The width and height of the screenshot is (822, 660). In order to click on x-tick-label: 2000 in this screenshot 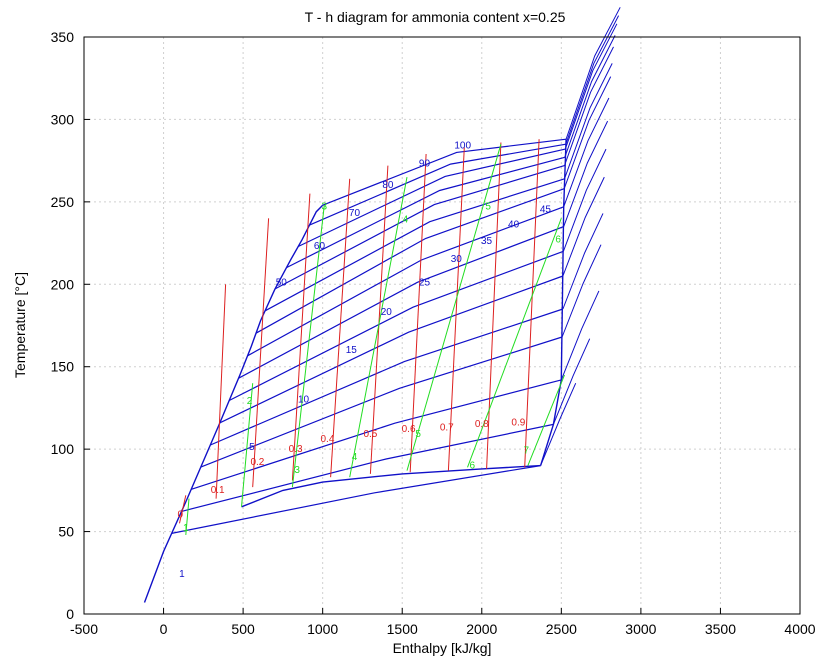, I will do `click(481, 629)`.